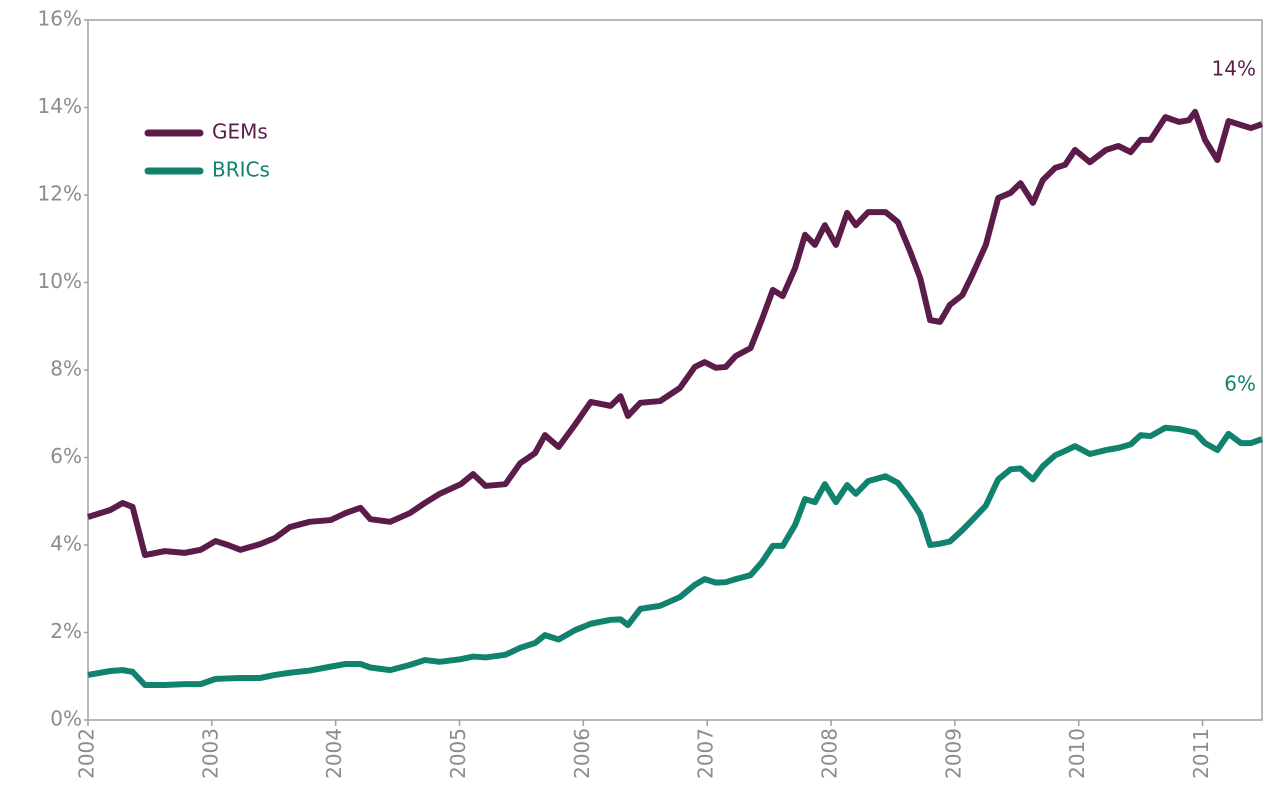 Image resolution: width=1266 pixels, height=809 pixels. Describe the element at coordinates (582, 753) in the screenshot. I see `x-tick-label: 2006` at that location.